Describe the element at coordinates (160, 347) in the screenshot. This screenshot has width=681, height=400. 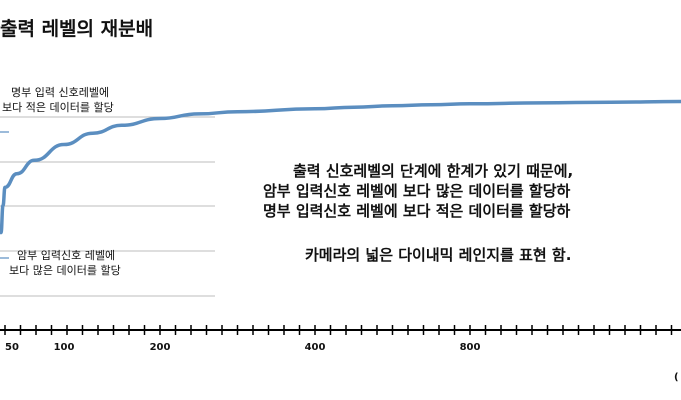
I see `x-tick-label-200: 200` at that location.